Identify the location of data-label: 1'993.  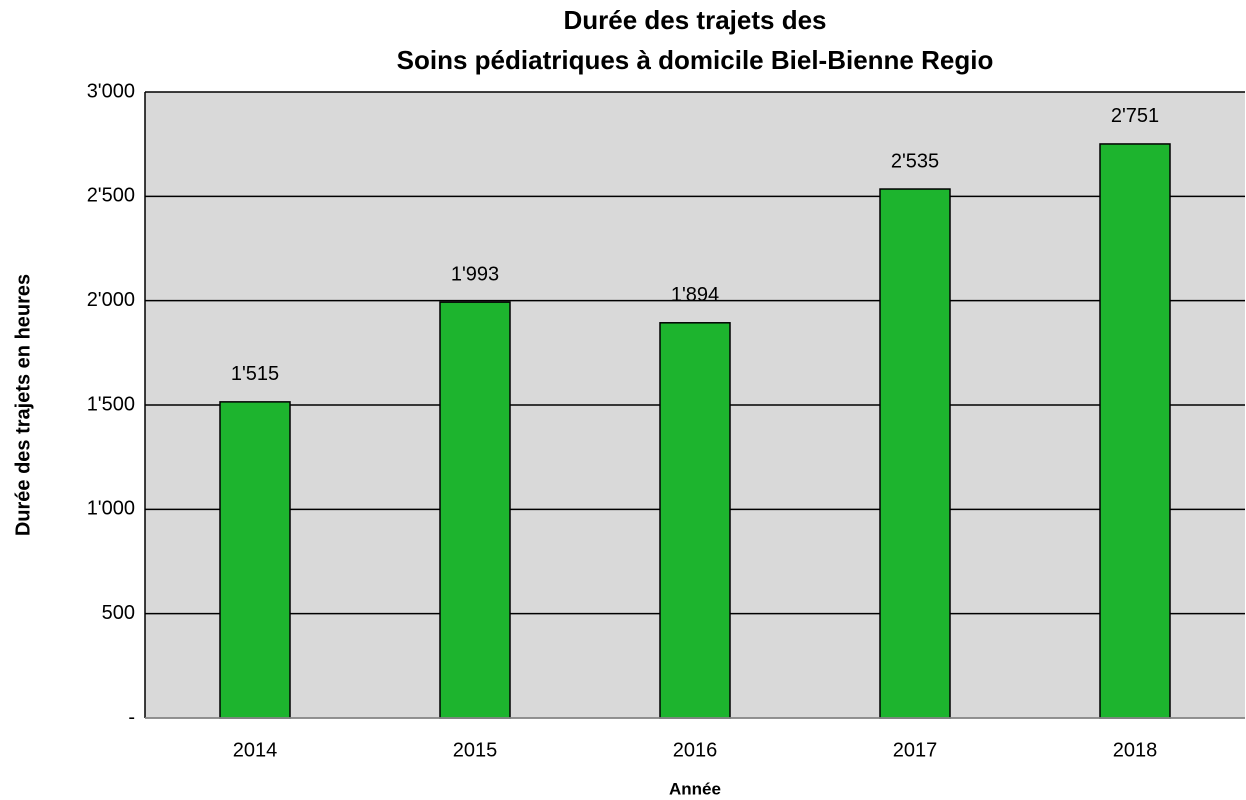
(475, 274).